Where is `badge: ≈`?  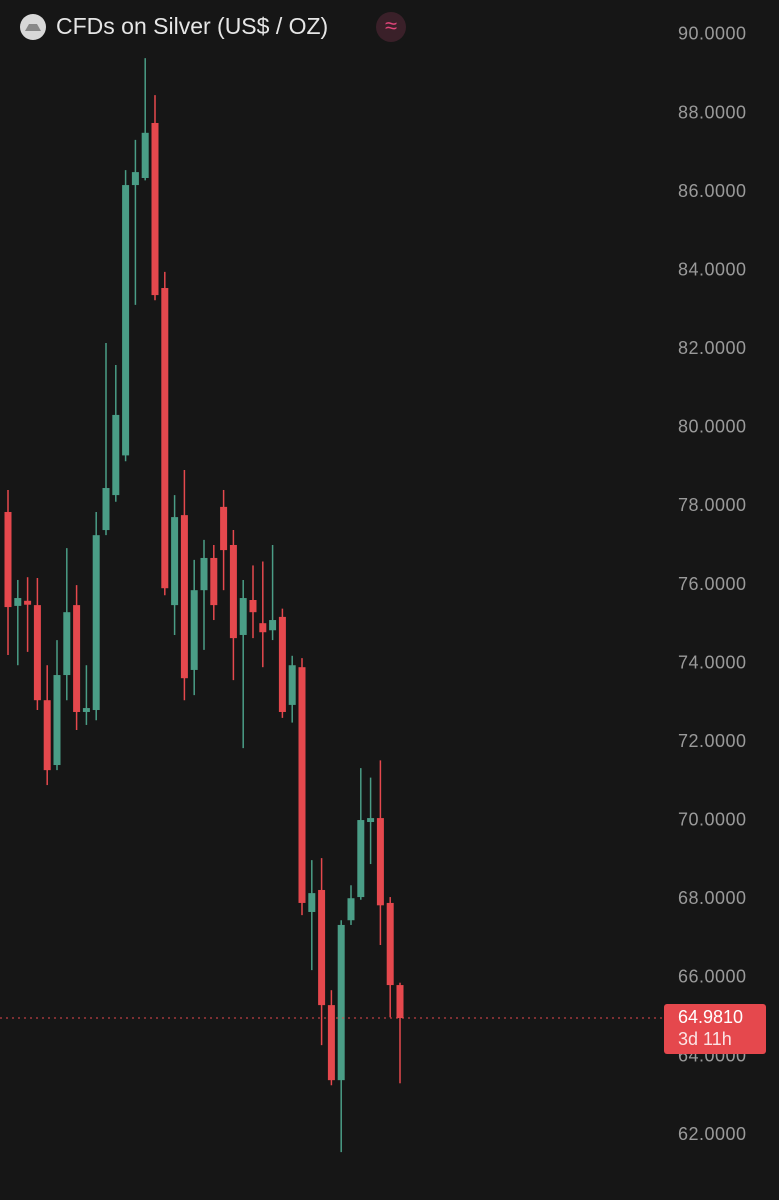 badge: ≈ is located at coordinates (391, 25).